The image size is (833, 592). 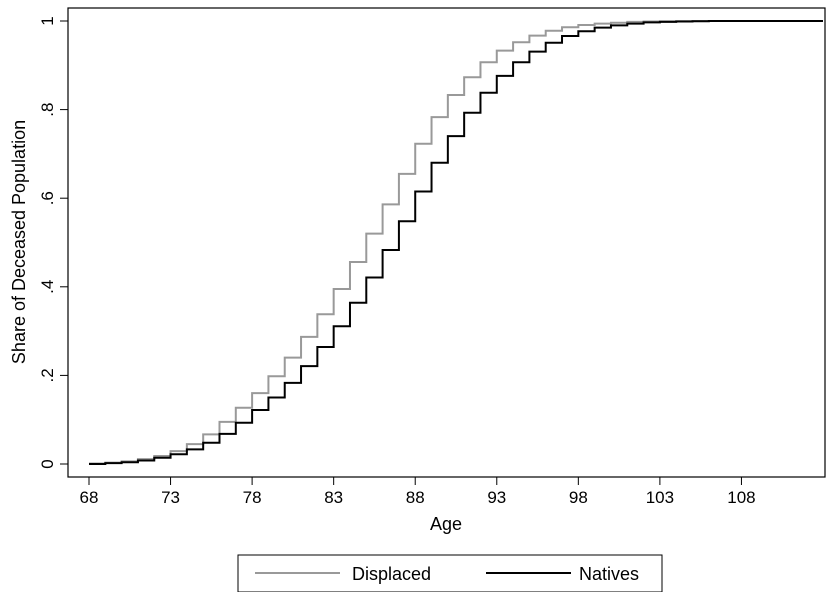 What do you see at coordinates (741, 497) in the screenshot?
I see `x-tick-label: 108` at bounding box center [741, 497].